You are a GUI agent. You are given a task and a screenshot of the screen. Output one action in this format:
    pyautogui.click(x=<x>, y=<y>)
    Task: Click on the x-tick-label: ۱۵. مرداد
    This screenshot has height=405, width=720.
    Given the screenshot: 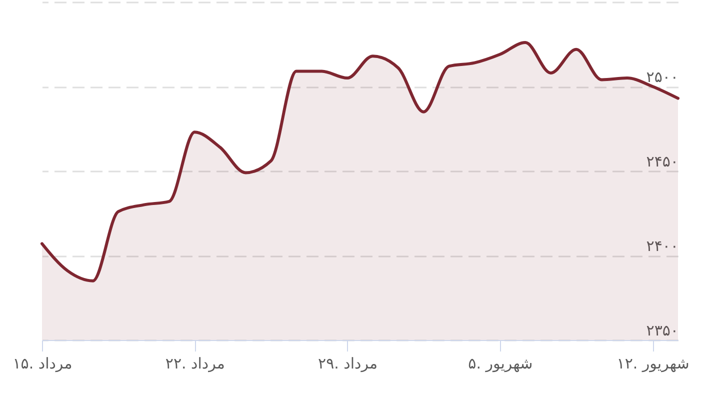 What is the action you would take?
    pyautogui.click(x=42, y=363)
    